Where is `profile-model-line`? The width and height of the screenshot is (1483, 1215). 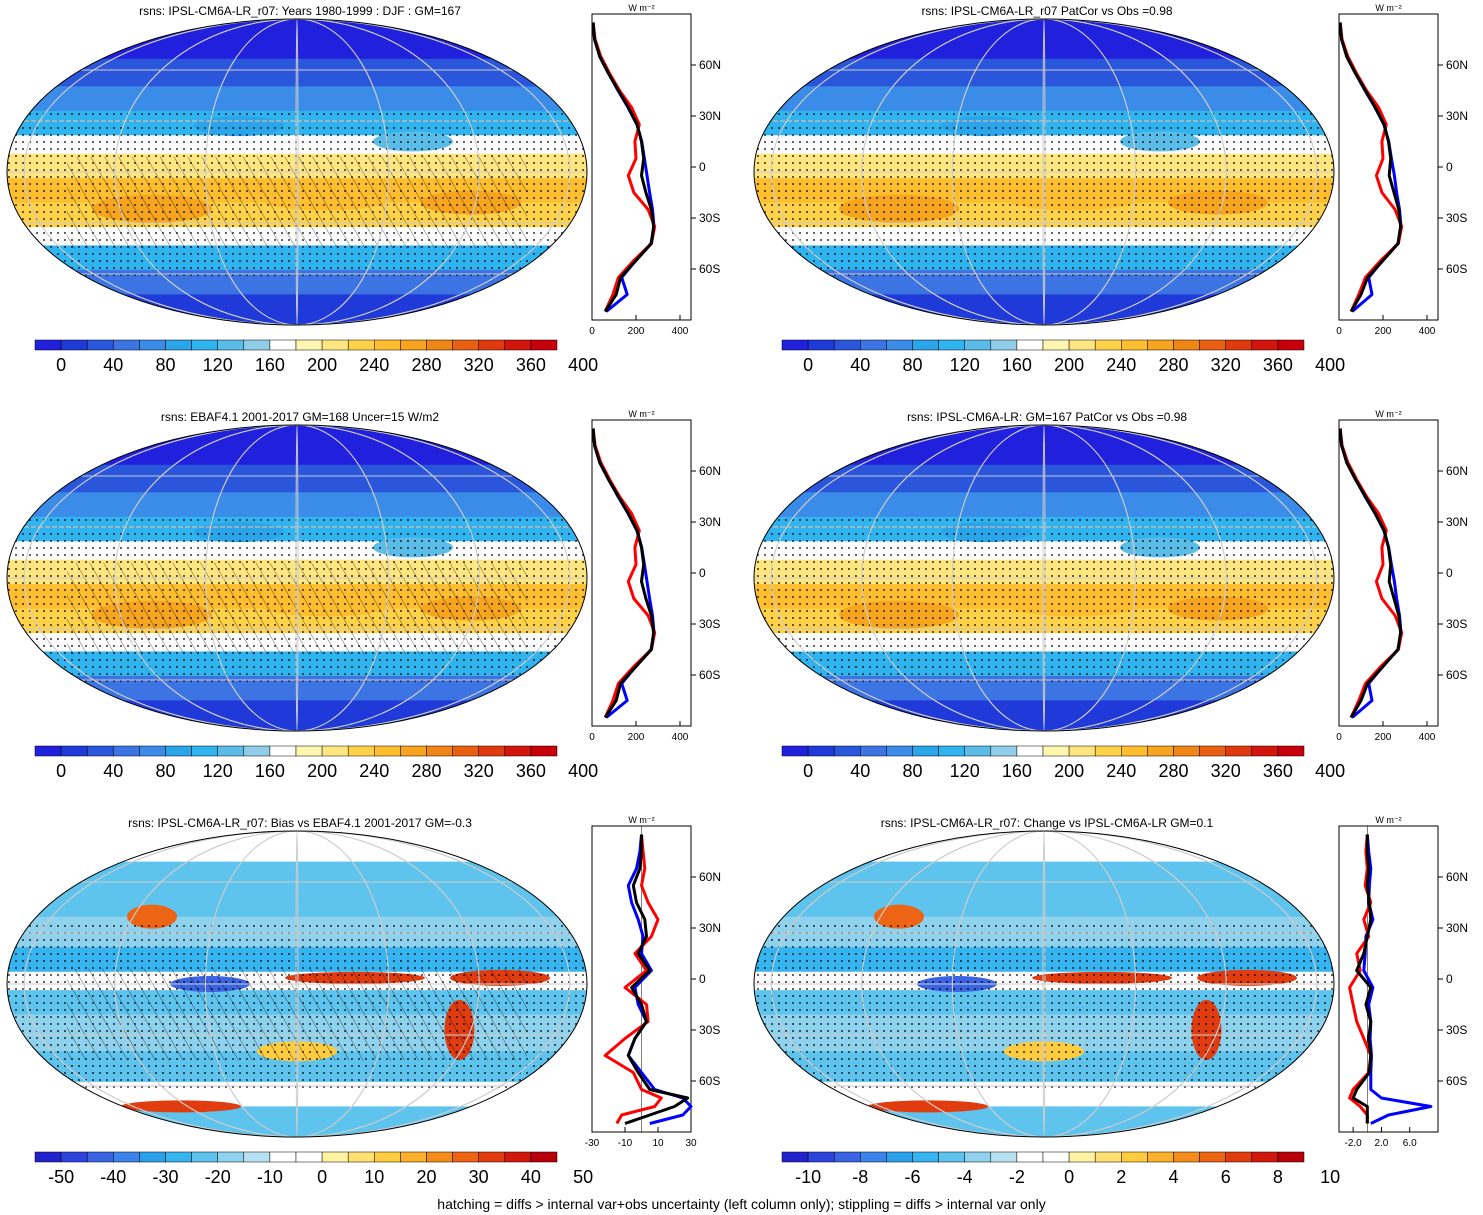
profile-model-line is located at coordinates (1360, 979).